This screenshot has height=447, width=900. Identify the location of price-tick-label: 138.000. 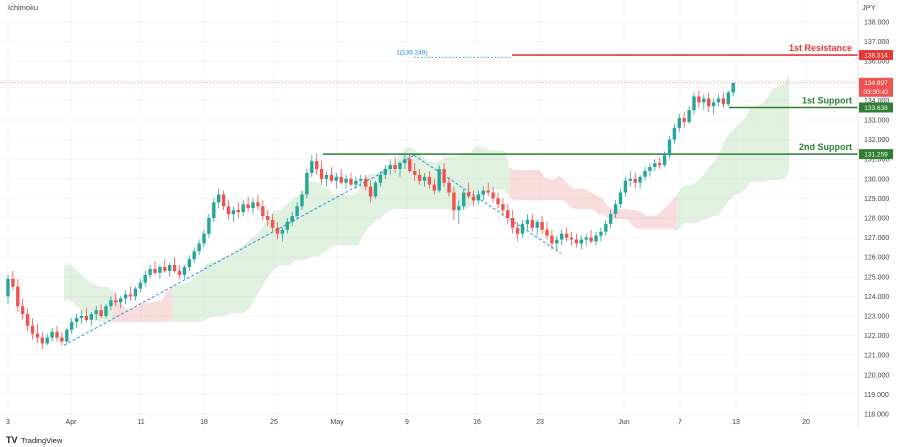
(876, 23).